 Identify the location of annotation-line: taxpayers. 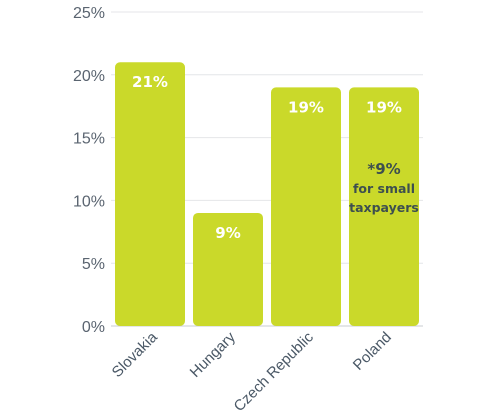
(384, 207).